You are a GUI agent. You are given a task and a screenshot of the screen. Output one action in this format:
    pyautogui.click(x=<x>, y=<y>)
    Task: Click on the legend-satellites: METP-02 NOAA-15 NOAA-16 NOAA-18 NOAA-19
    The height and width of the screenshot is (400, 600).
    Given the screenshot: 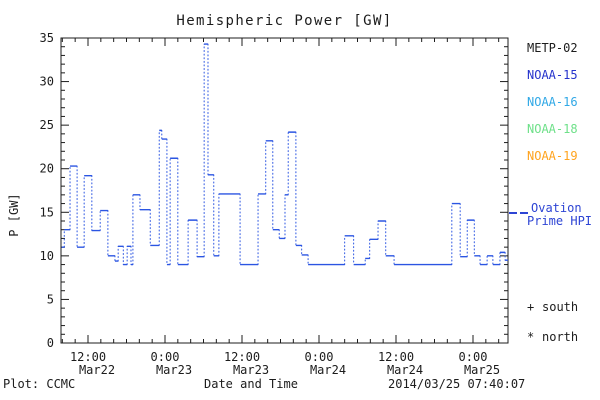 What is the action you would take?
    pyautogui.click(x=552, y=108)
    